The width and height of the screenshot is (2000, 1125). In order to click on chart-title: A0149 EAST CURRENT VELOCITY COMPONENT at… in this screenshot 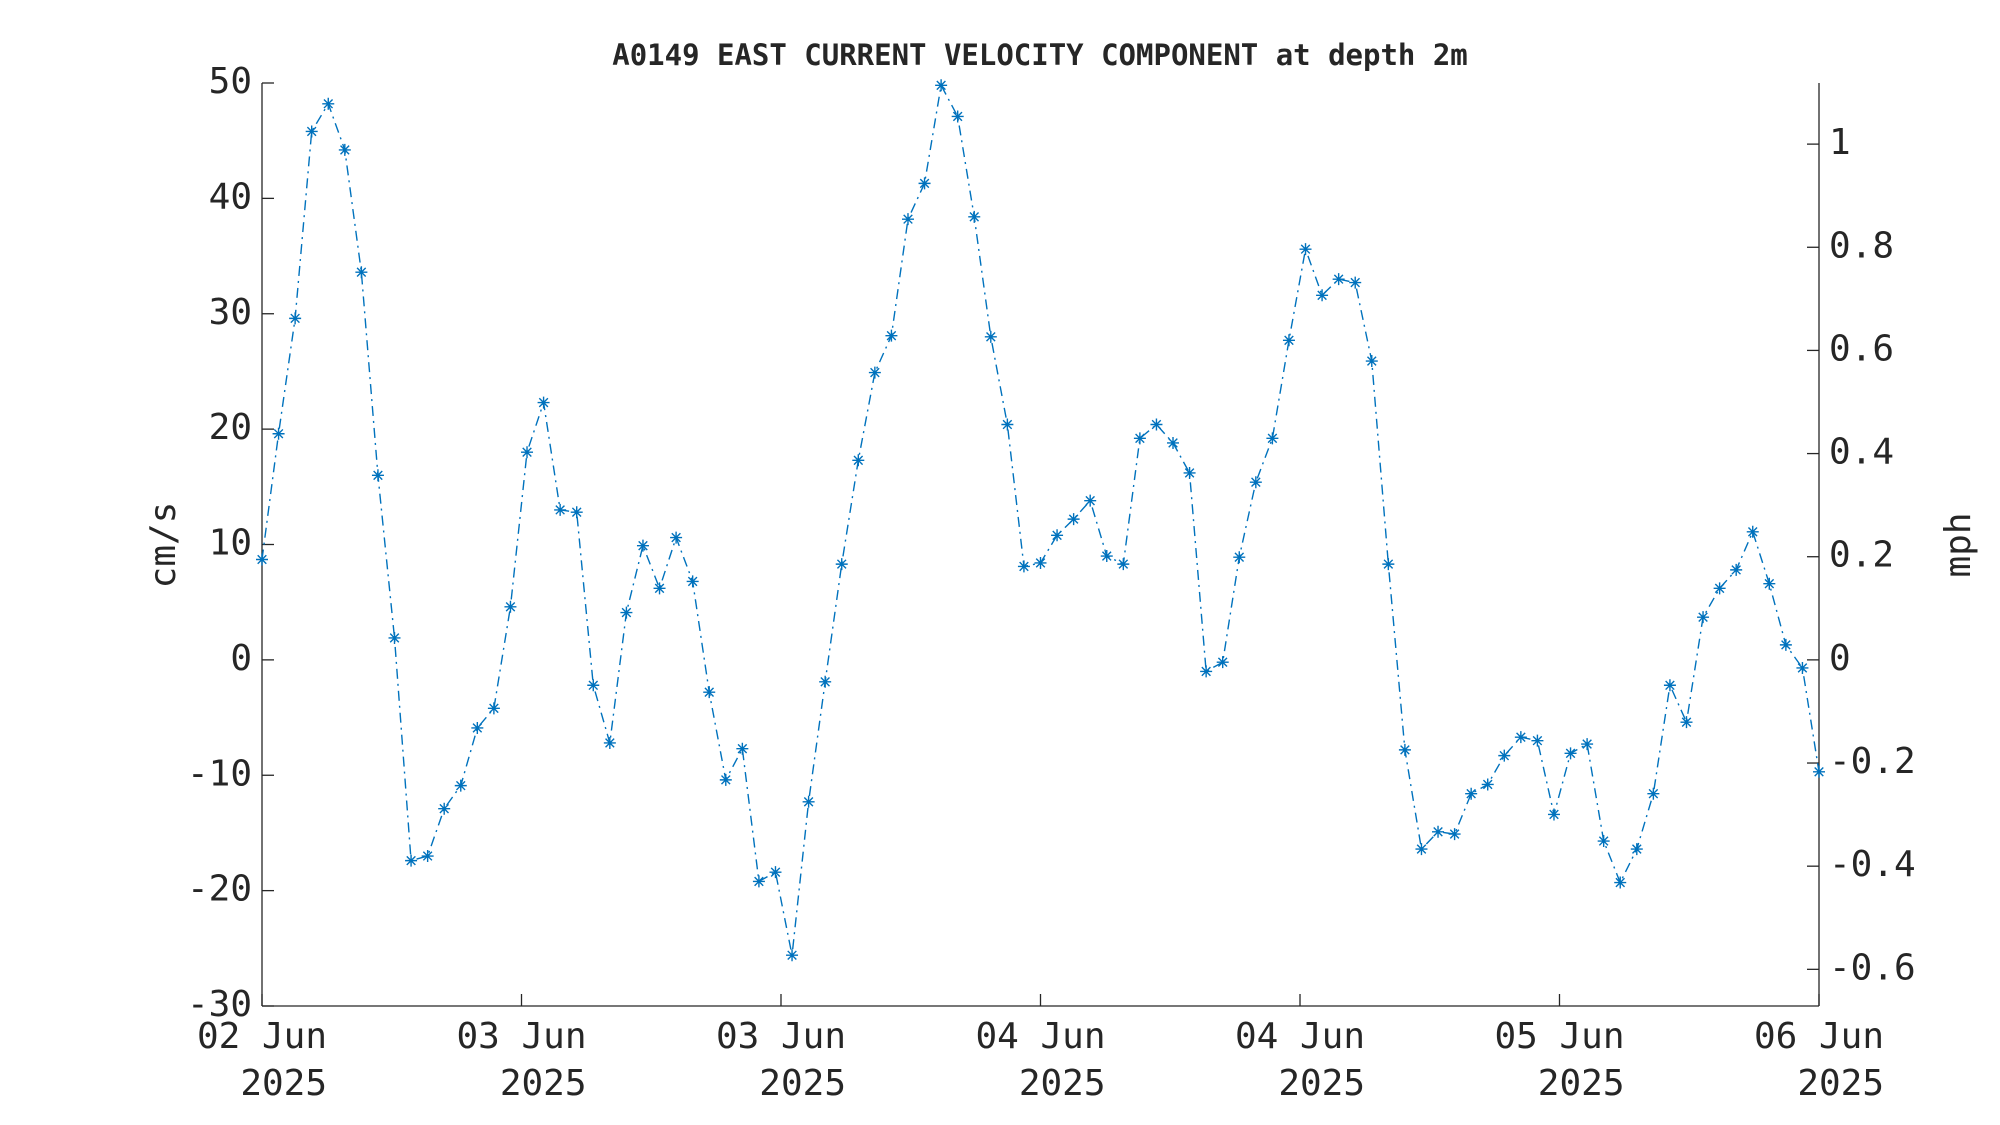, I will do `click(1040, 55)`.